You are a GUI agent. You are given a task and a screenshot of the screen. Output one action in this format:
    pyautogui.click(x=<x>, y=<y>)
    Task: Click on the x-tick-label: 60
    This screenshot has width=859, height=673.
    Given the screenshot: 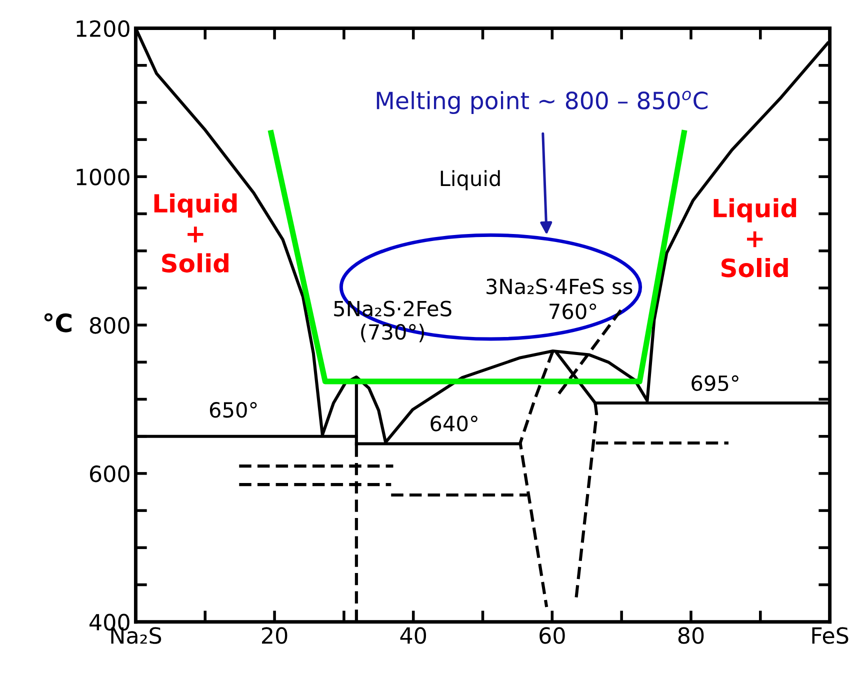 What is the action you would take?
    pyautogui.click(x=552, y=635)
    